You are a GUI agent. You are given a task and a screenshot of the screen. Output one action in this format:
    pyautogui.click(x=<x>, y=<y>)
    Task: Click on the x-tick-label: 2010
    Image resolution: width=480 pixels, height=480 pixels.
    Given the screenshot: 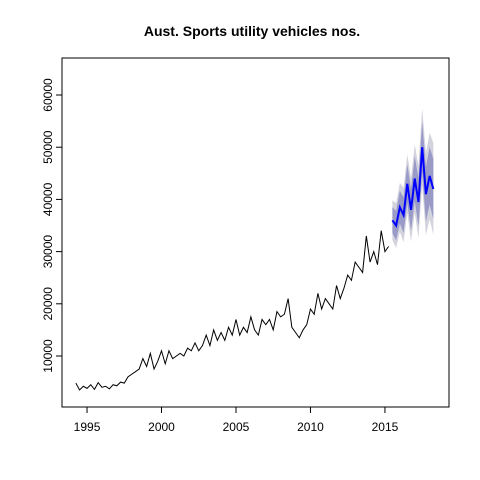 What is the action you would take?
    pyautogui.click(x=310, y=427)
    